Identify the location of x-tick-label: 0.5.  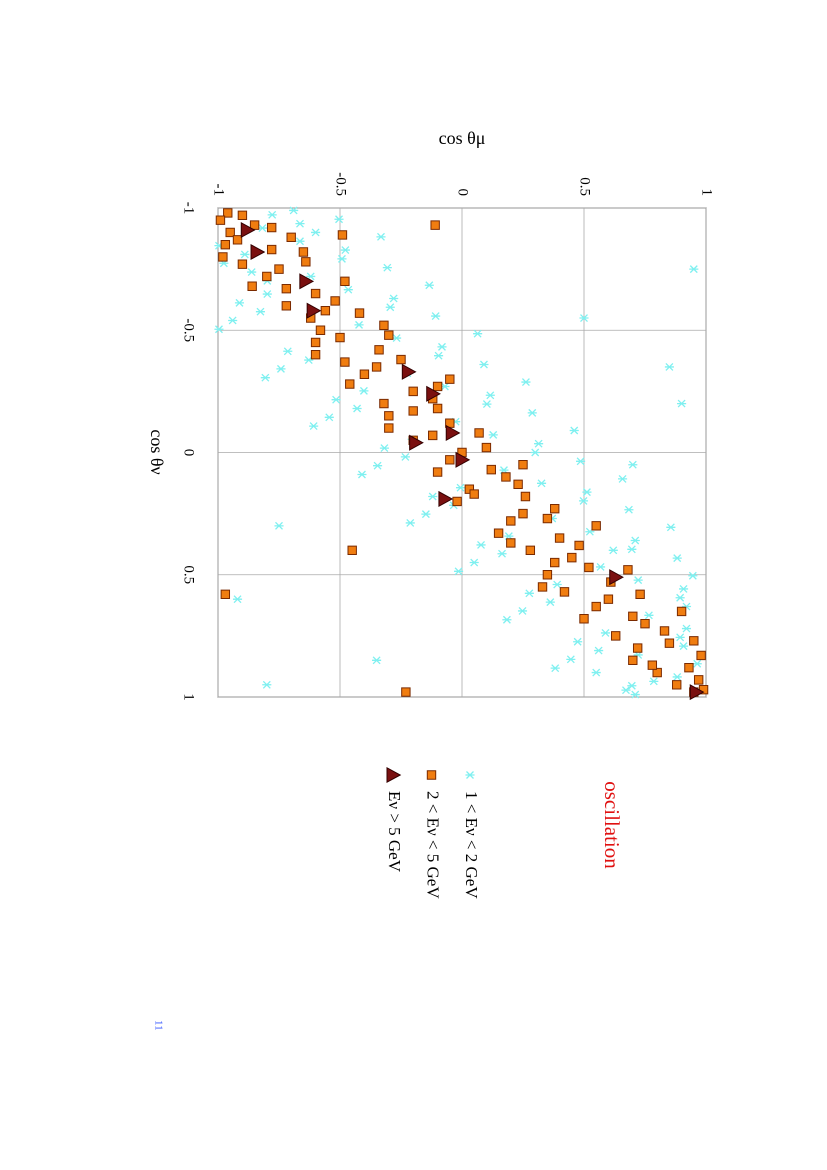
(189, 574).